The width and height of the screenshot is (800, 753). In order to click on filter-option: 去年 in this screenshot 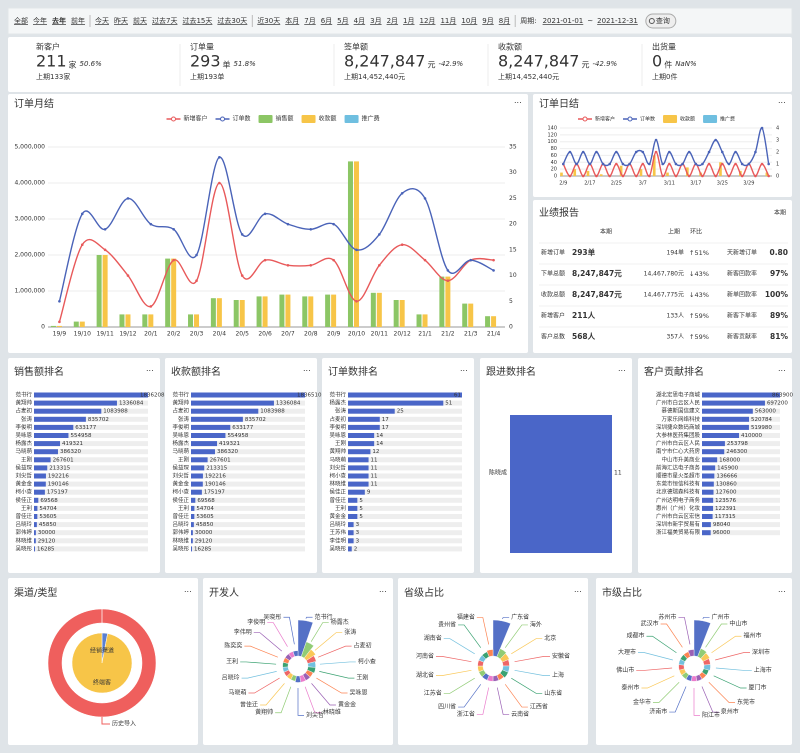, I will do `click(59, 20)`.